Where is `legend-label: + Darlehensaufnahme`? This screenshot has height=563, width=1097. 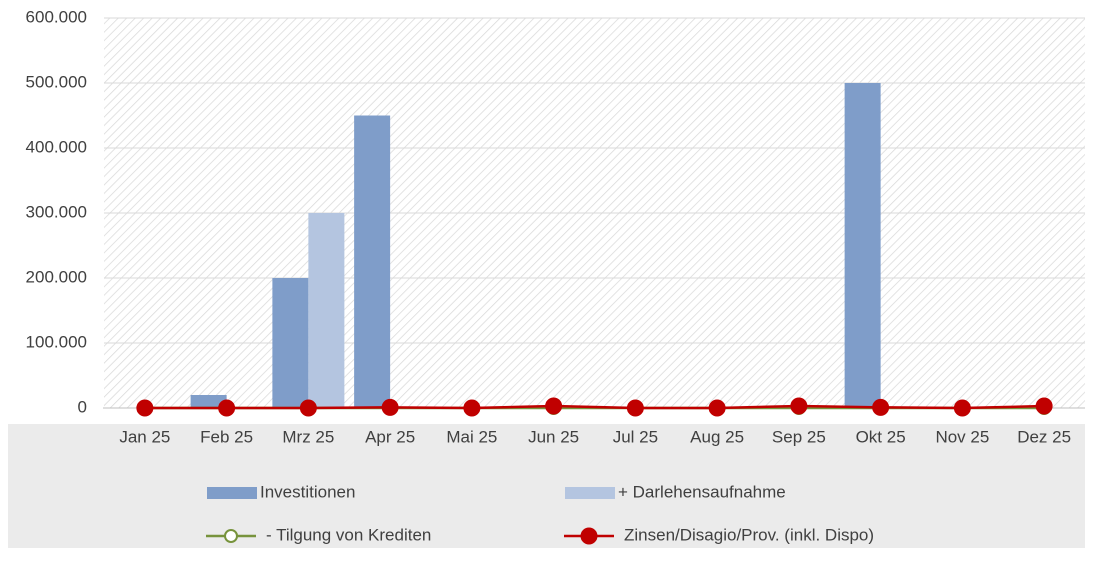
legend-label: + Darlehensaufnahme is located at coordinates (702, 491).